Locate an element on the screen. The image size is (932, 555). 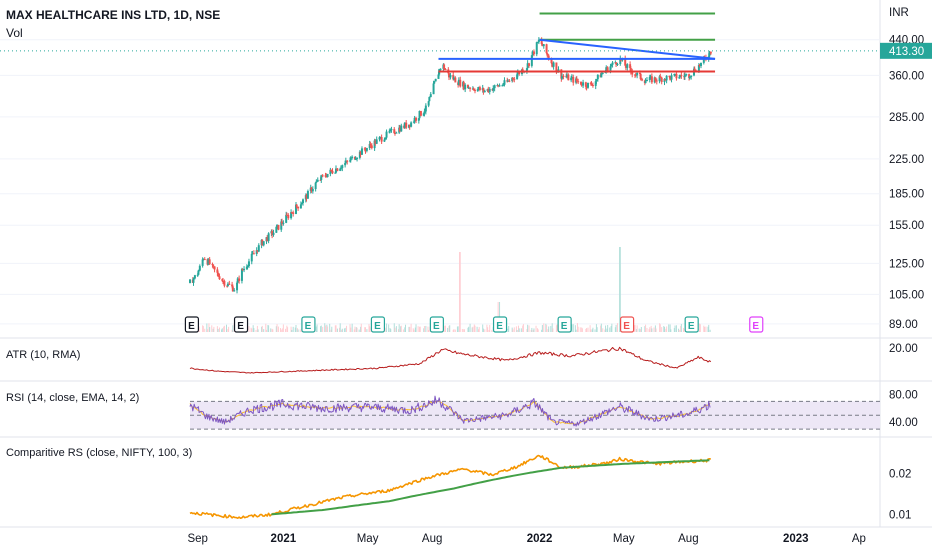
rs-tick-label: 0.01 is located at coordinates (900, 515).